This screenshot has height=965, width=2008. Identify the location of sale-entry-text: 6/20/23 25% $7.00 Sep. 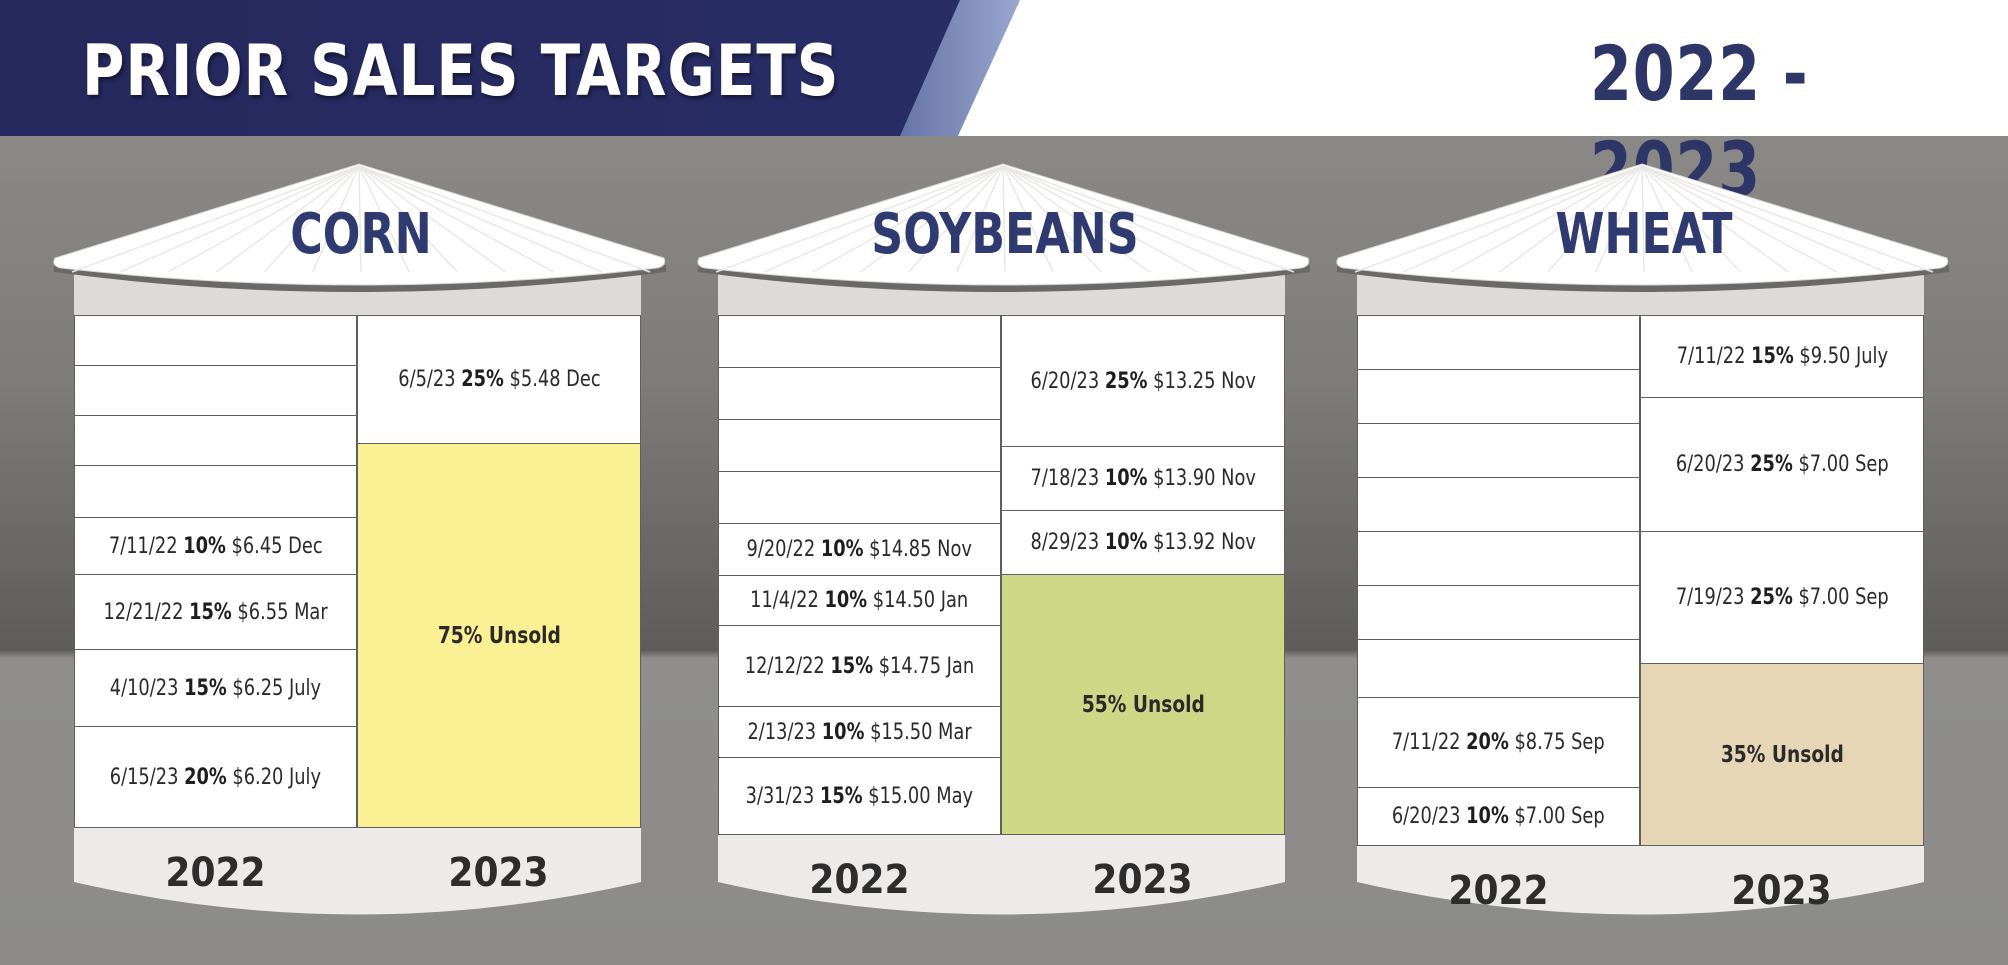
(1782, 464).